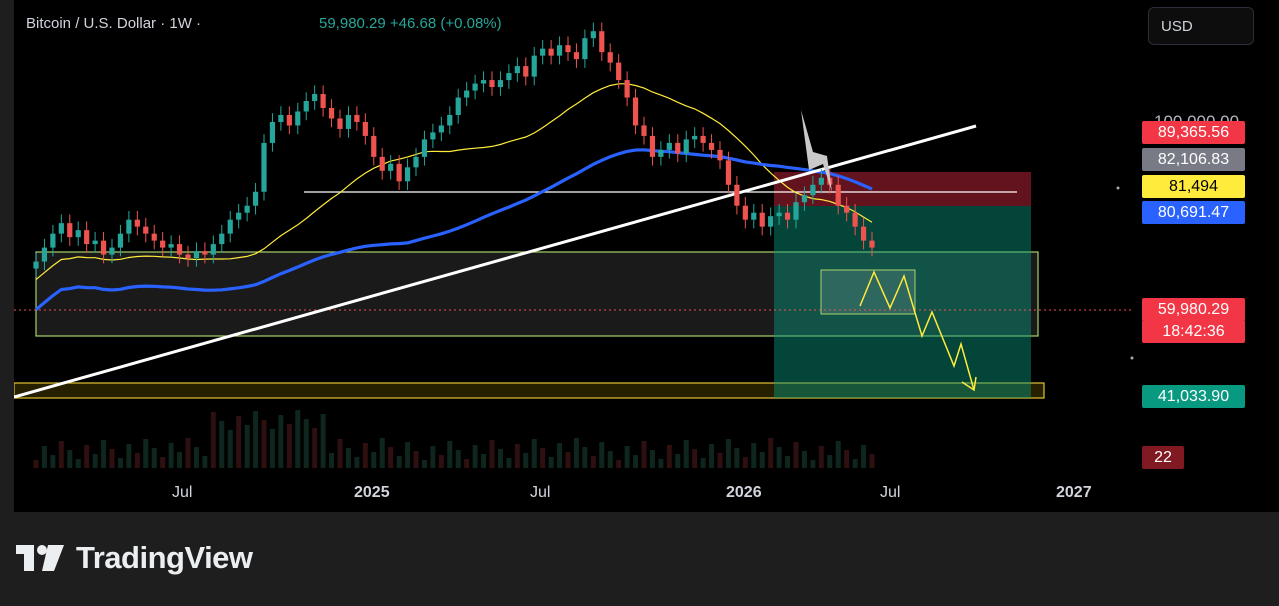 This screenshot has width=1279, height=606. I want to click on tradingview-logo: TradingView, so click(134, 557).